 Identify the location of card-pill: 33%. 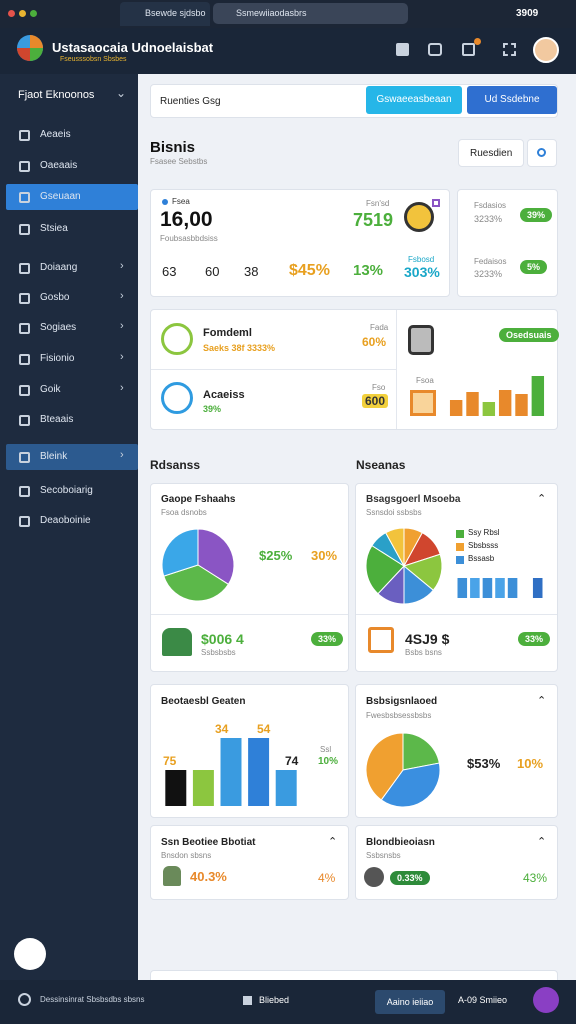
(327, 639).